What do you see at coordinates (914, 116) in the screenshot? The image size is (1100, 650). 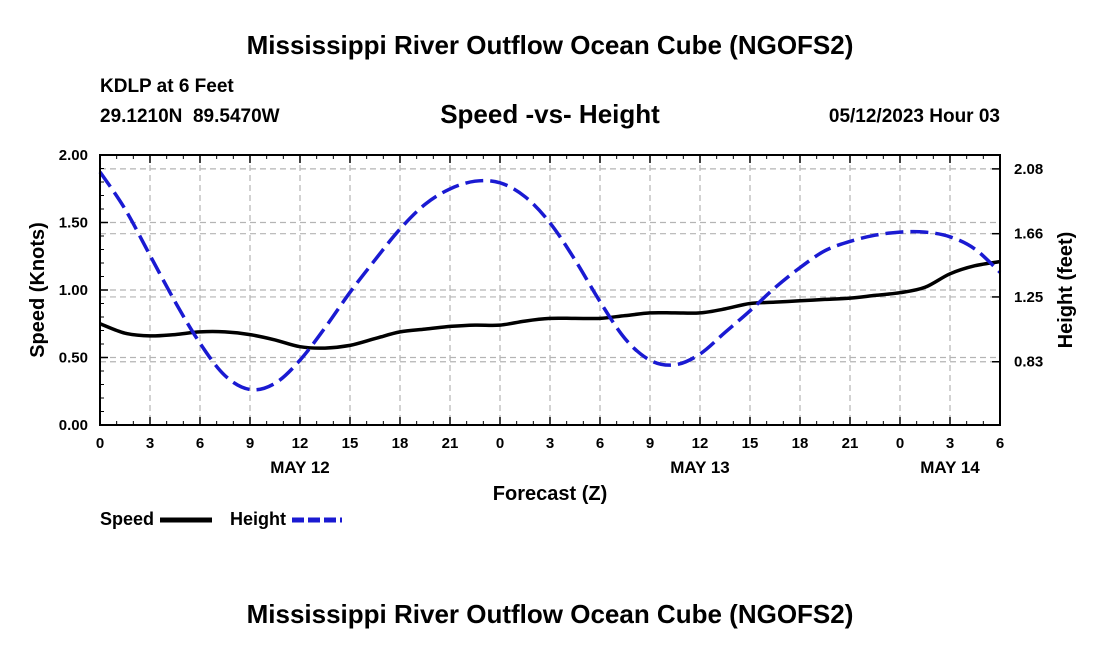 I see `forecast-datetime: 05/12/2023 Hour 03` at bounding box center [914, 116].